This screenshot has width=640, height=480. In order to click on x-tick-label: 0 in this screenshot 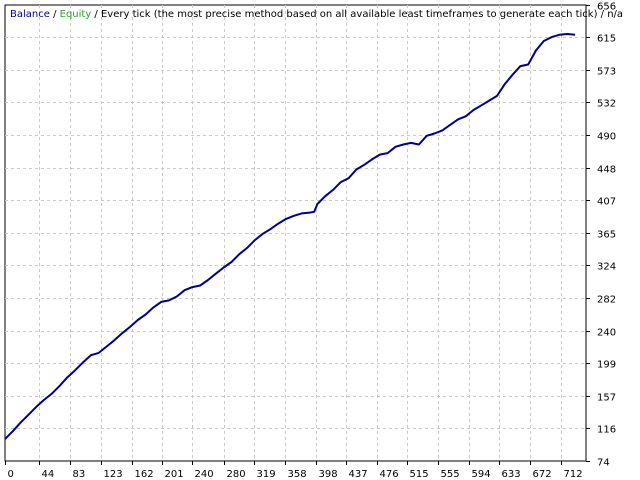, I will do `click(11, 474)`.